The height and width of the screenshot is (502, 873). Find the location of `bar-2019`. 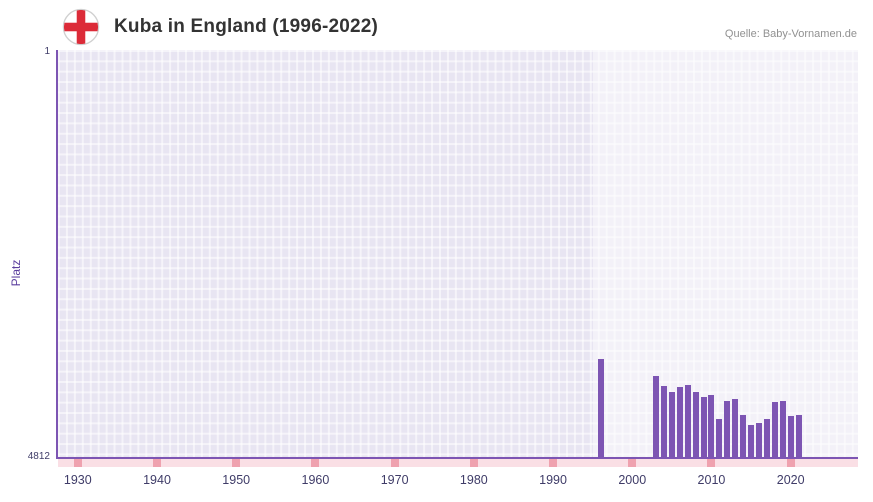

bar-2019 is located at coordinates (782, 429).